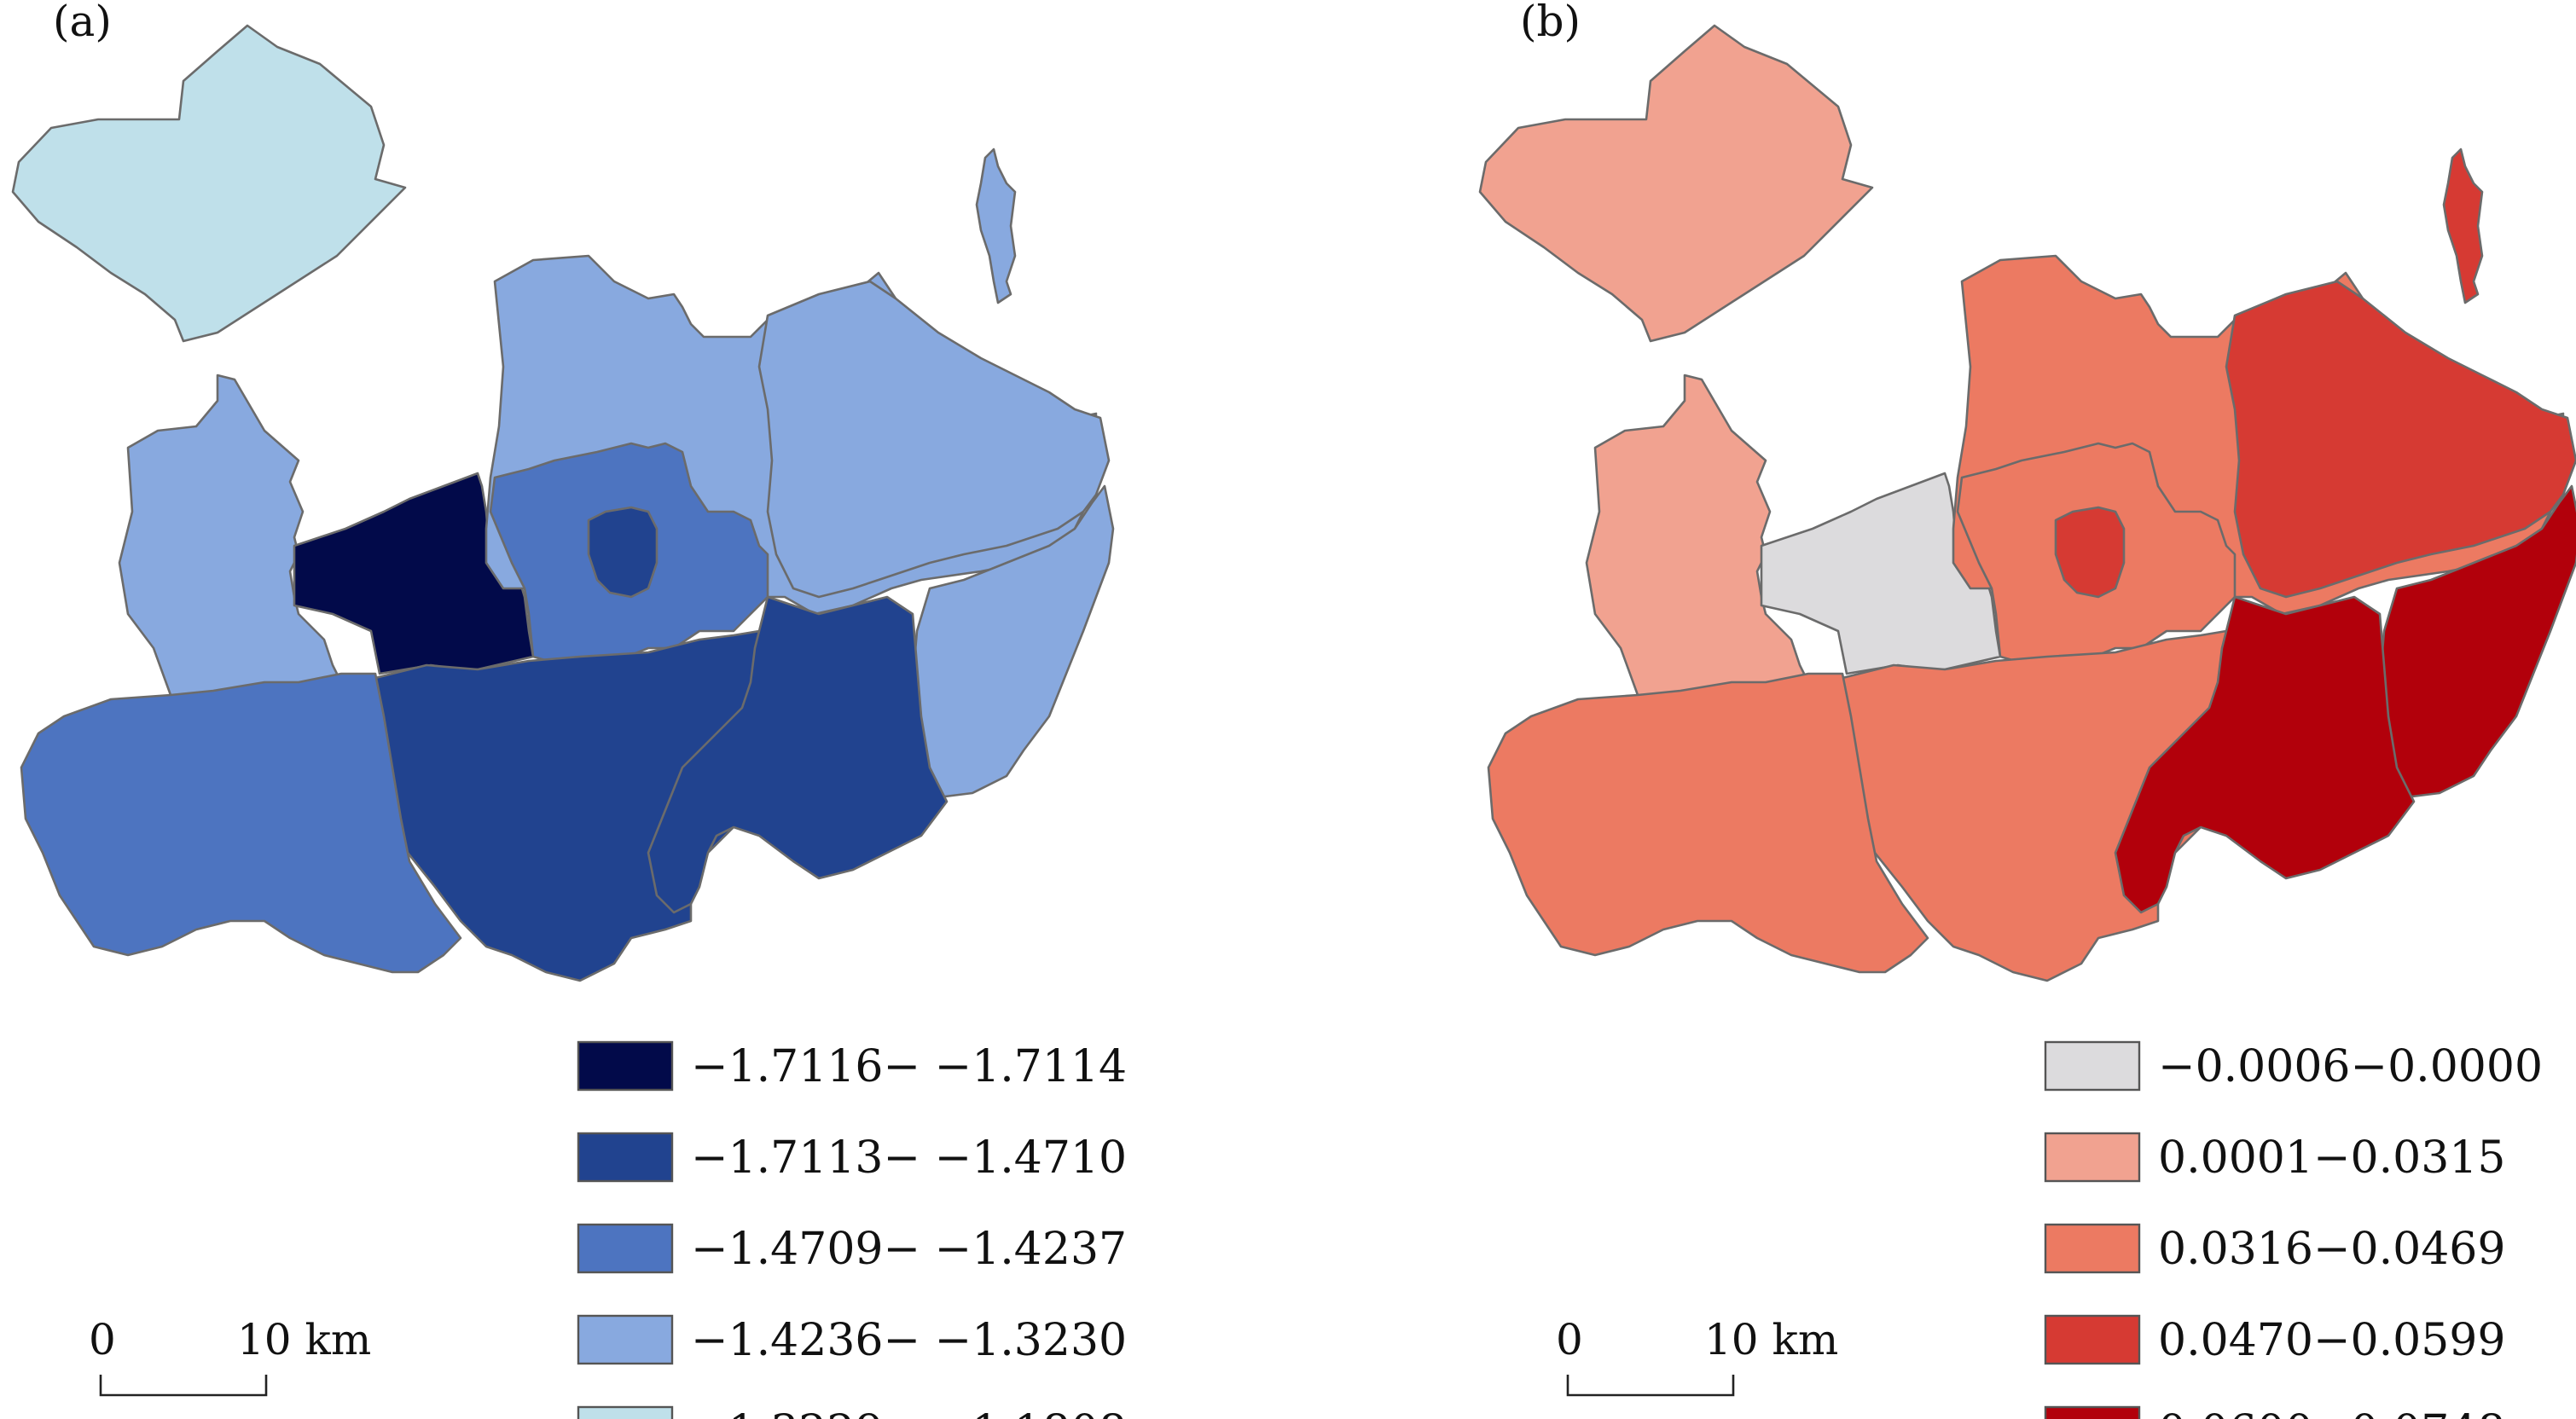  What do you see at coordinates (909, 1413) in the screenshot?
I see `legend-label-5: −1.3229− −1.1808` at bounding box center [909, 1413].